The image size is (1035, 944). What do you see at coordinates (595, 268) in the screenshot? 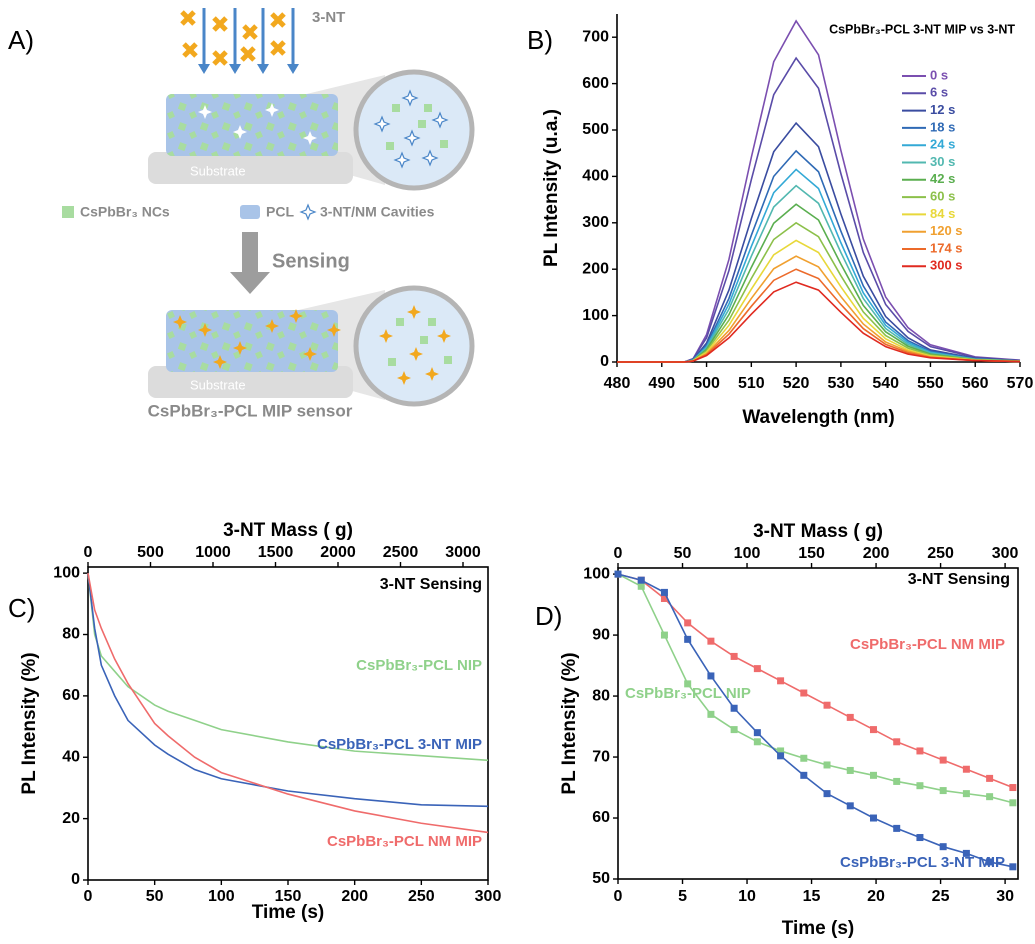
I see `y-tick-label: 200` at bounding box center [595, 268].